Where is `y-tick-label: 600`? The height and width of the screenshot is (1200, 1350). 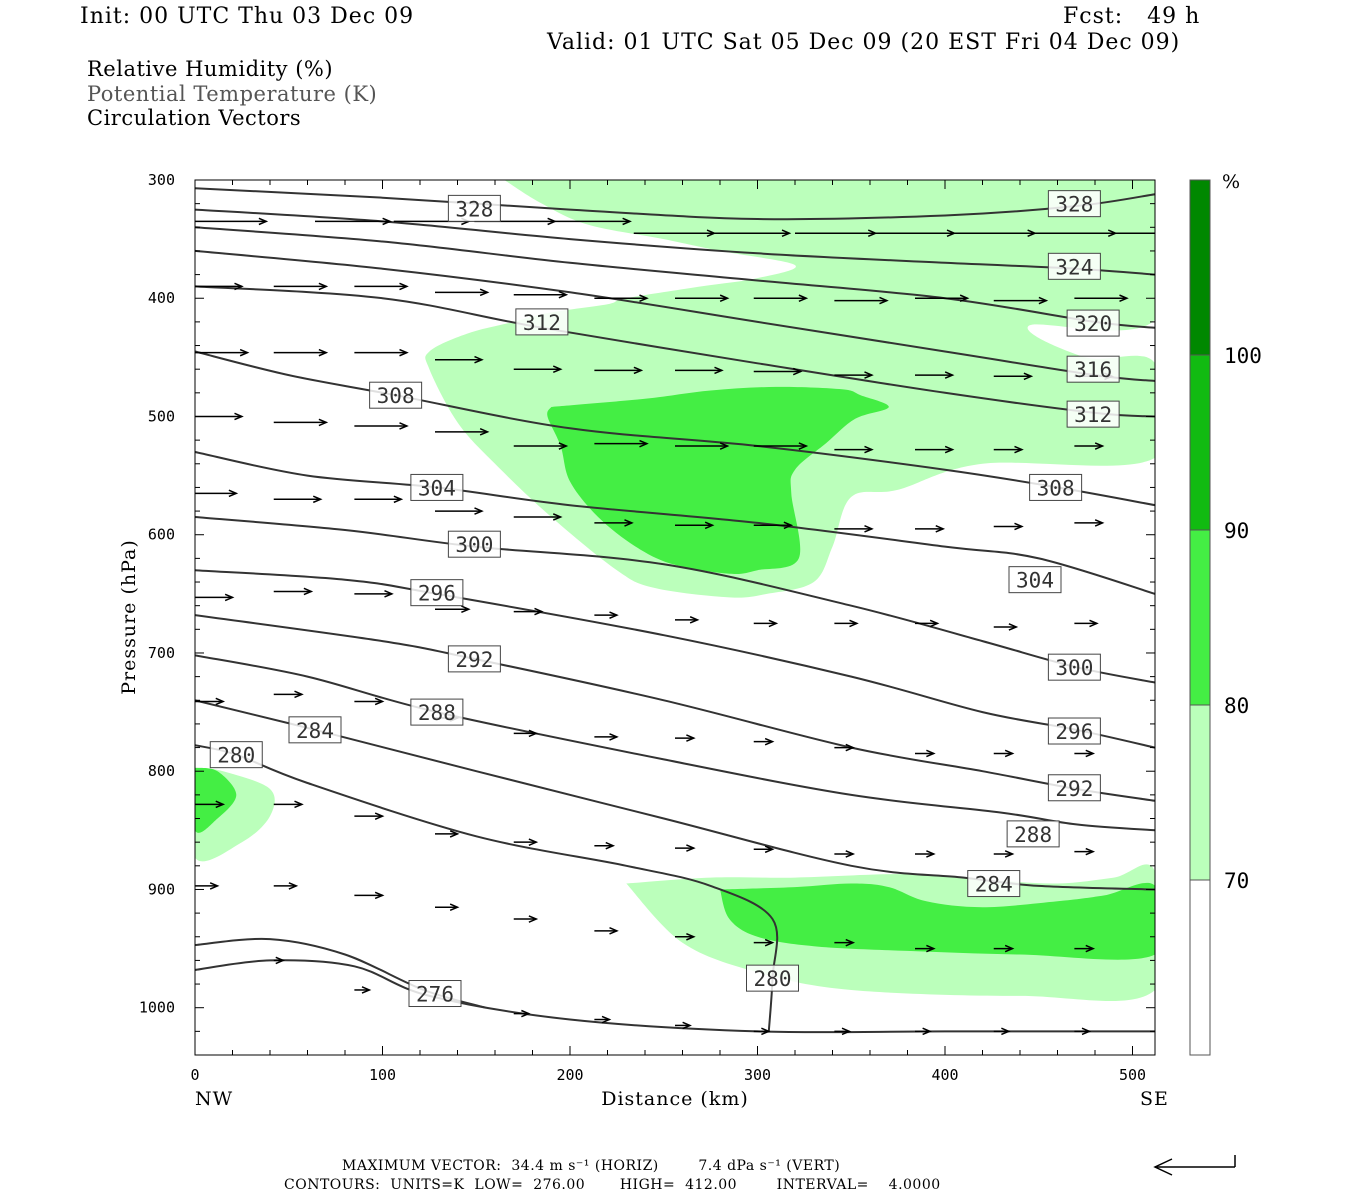
y-tick-label: 600 is located at coordinates (161, 535).